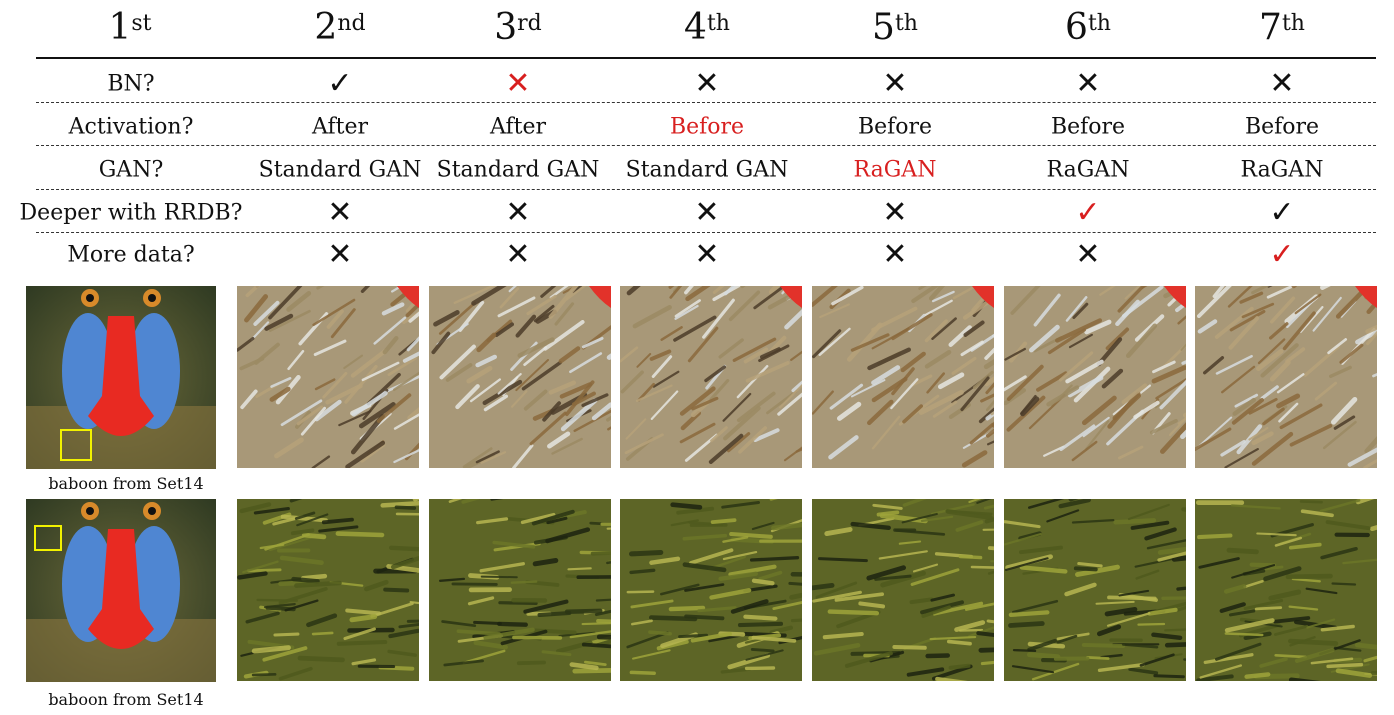 The width and height of the screenshot is (1394, 715). What do you see at coordinates (131, 170) in the screenshot?
I see `row-label: GAN?` at bounding box center [131, 170].